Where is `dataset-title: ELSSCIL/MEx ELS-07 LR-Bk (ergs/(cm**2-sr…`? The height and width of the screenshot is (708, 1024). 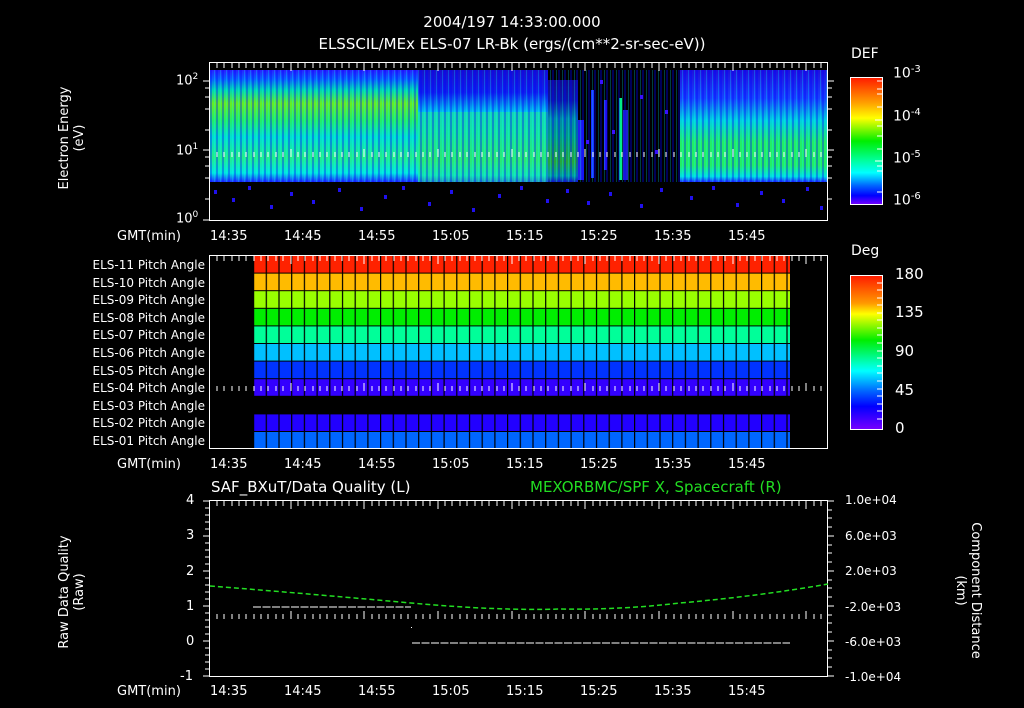
dataset-title: ELSSCIL/MEx ELS-07 LR-Bk (ergs/(cm**2-sr… is located at coordinates (512, 44).